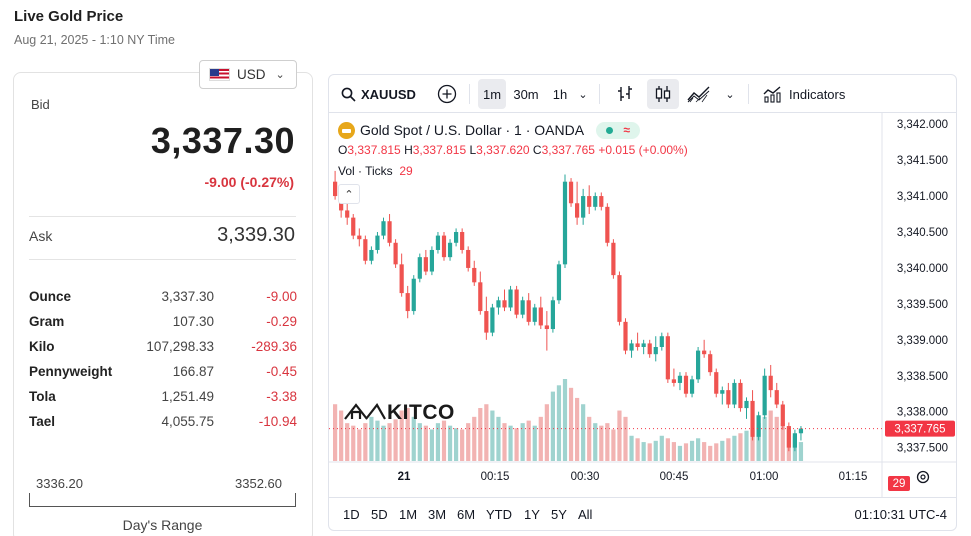  Describe the element at coordinates (404, 477) in the screenshot. I see `x-tick-label: 21` at that location.